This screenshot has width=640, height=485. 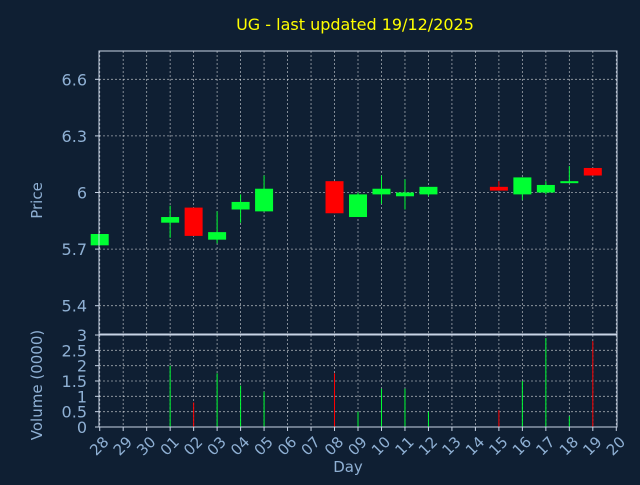 I want to click on price-tick-label: 6.3, so click(x=74, y=136).